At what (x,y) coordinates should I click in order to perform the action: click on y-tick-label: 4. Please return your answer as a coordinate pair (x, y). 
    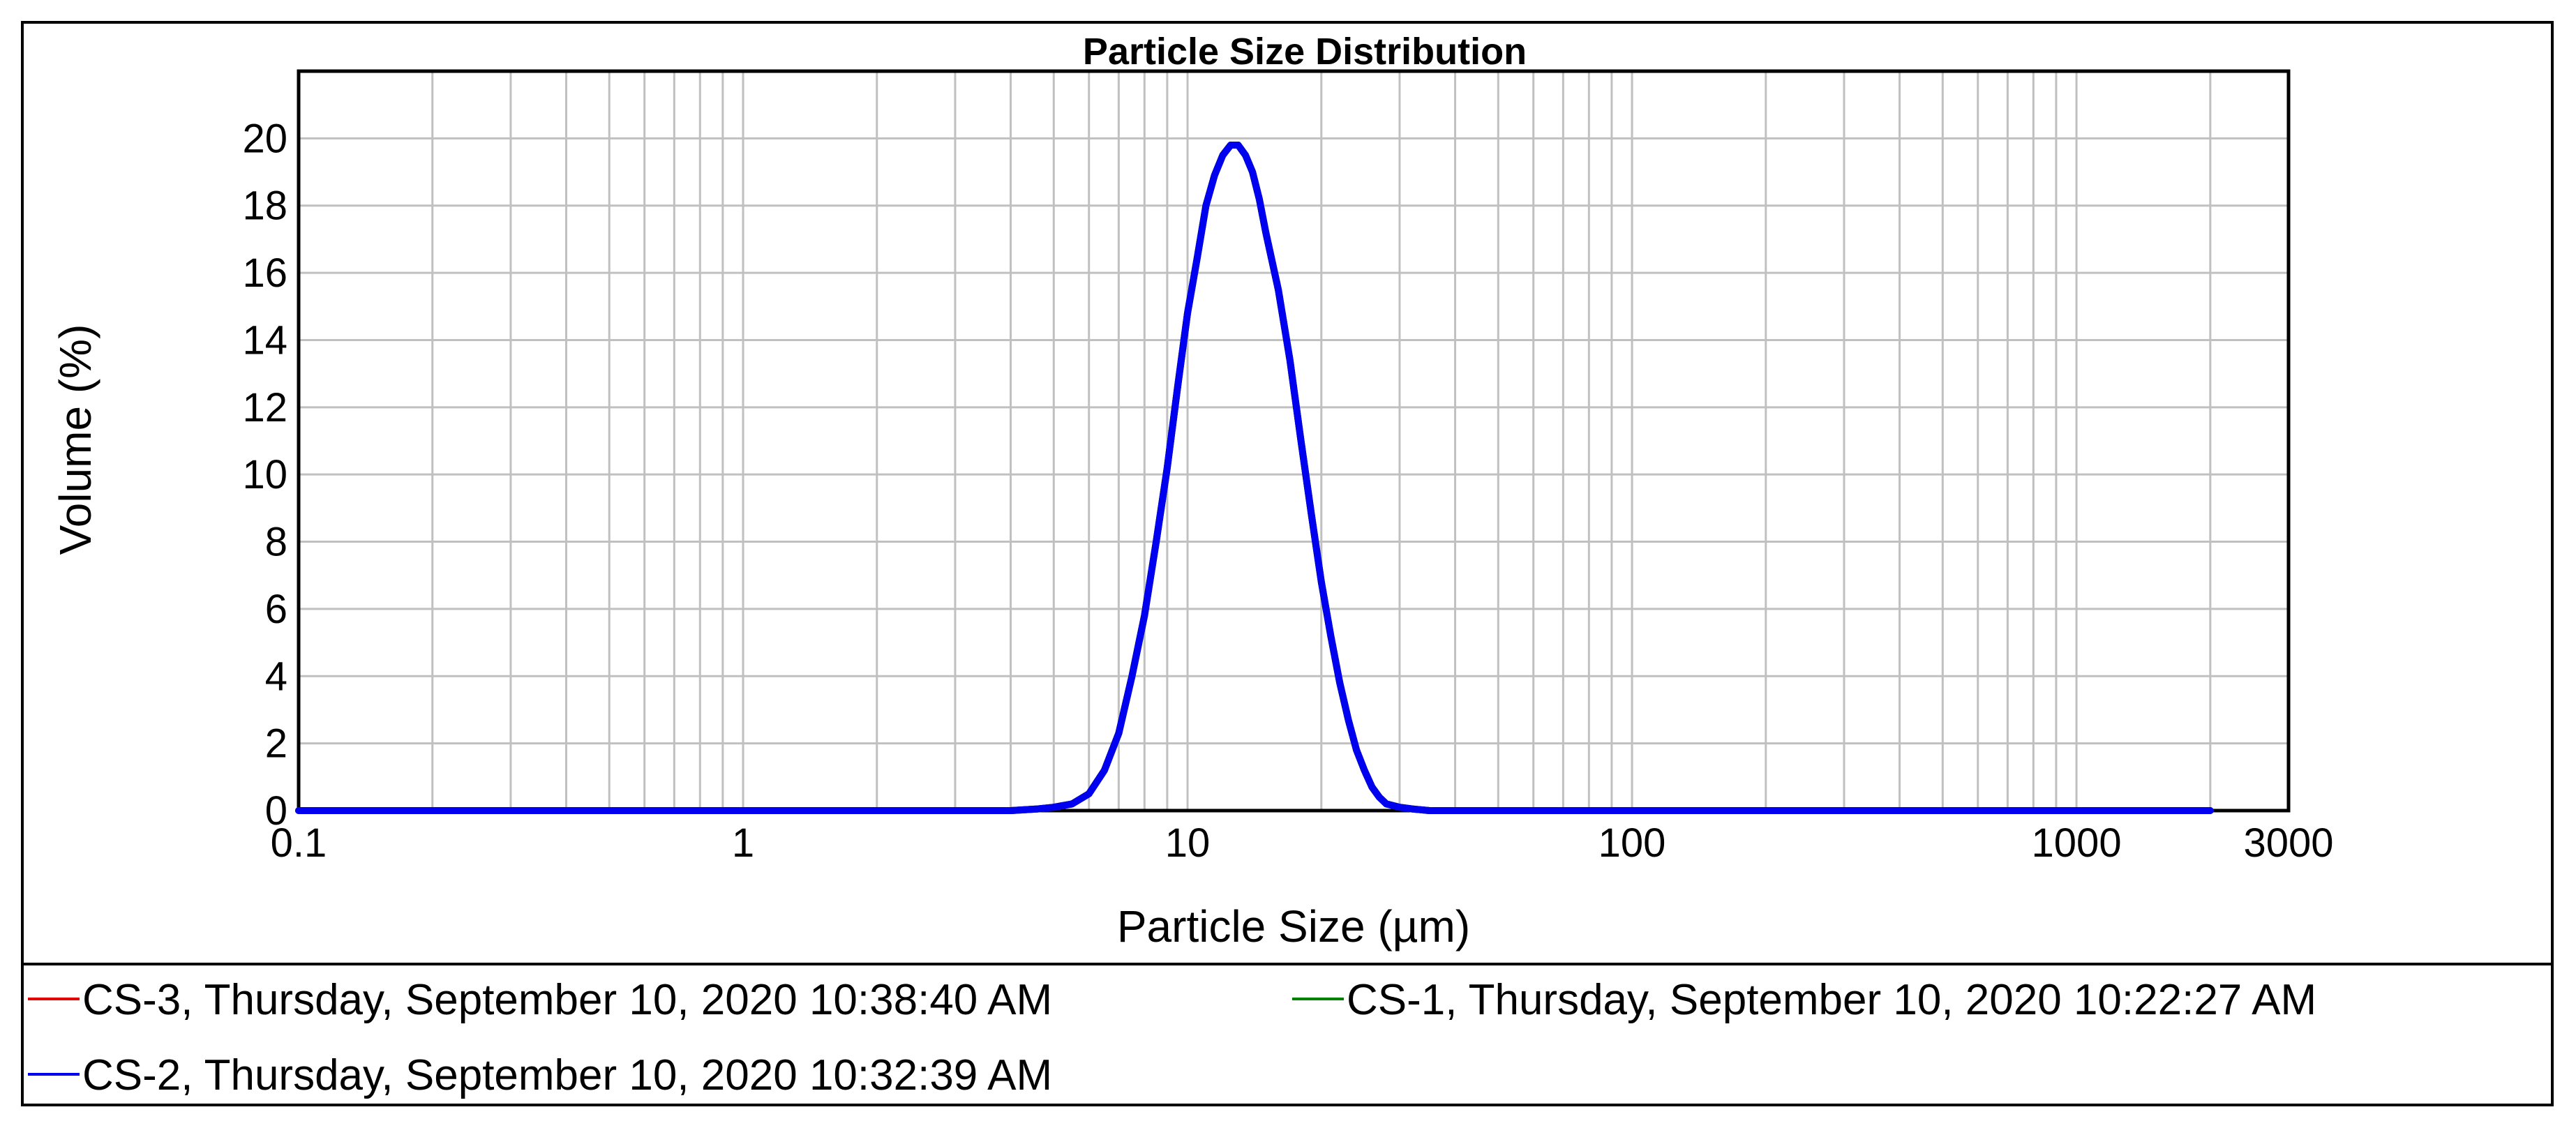
    Looking at the image, I should click on (276, 676).